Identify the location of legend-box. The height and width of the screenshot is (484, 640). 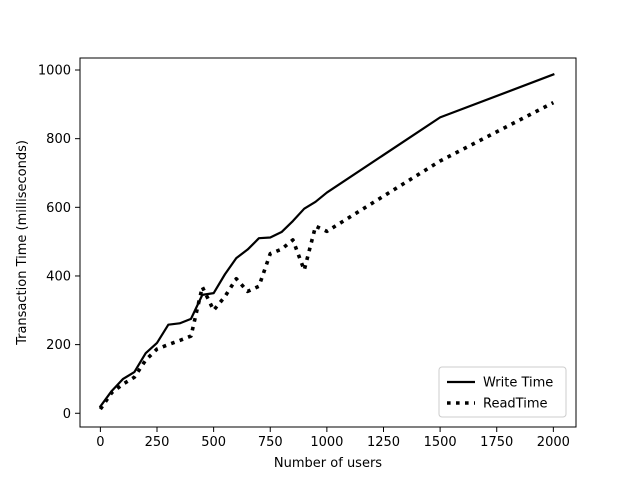
(502, 392).